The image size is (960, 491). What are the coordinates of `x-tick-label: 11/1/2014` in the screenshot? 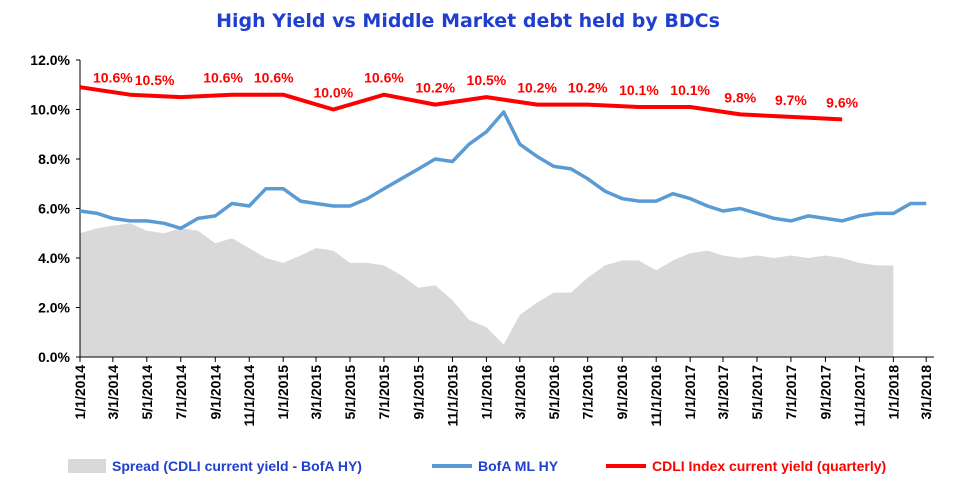 It's located at (249, 396).